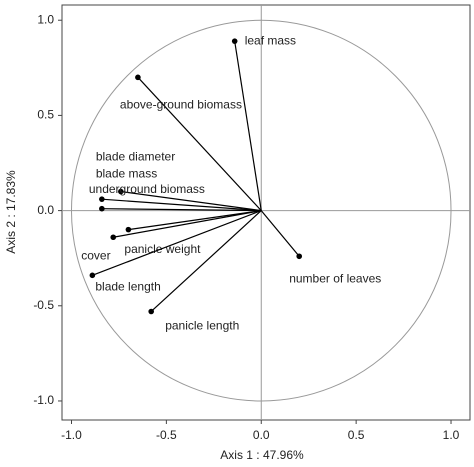 The image size is (474, 467). Describe the element at coordinates (43, 400) in the screenshot. I see `y-tick-label: -1.0` at that location.